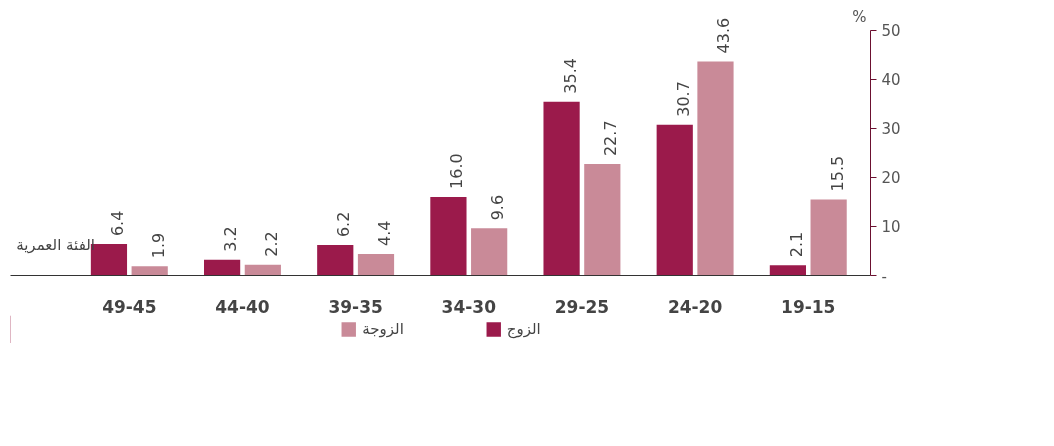  Describe the element at coordinates (242, 306) in the screenshot. I see `x-tick-label: 44-40` at that location.